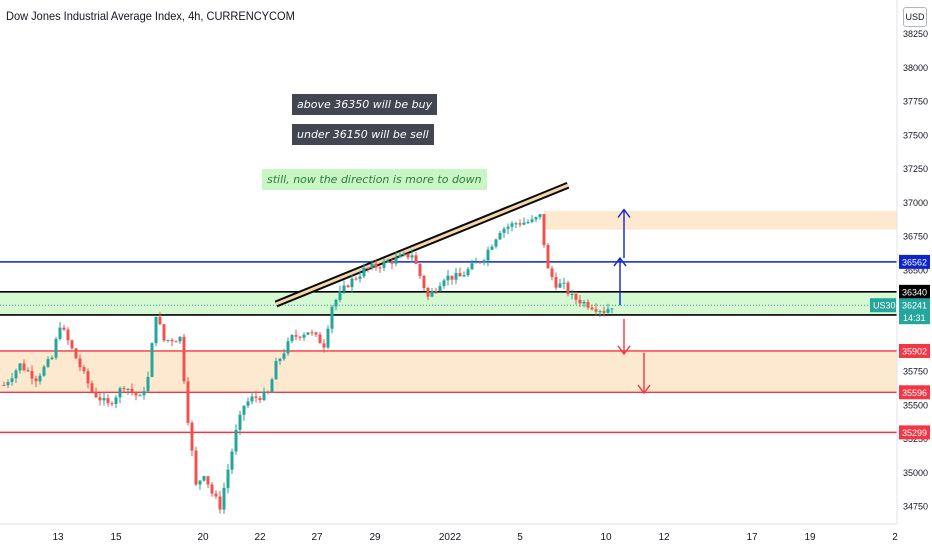  What do you see at coordinates (374, 179) in the screenshot?
I see `direction-note: still, now the direction is more to down` at bounding box center [374, 179].